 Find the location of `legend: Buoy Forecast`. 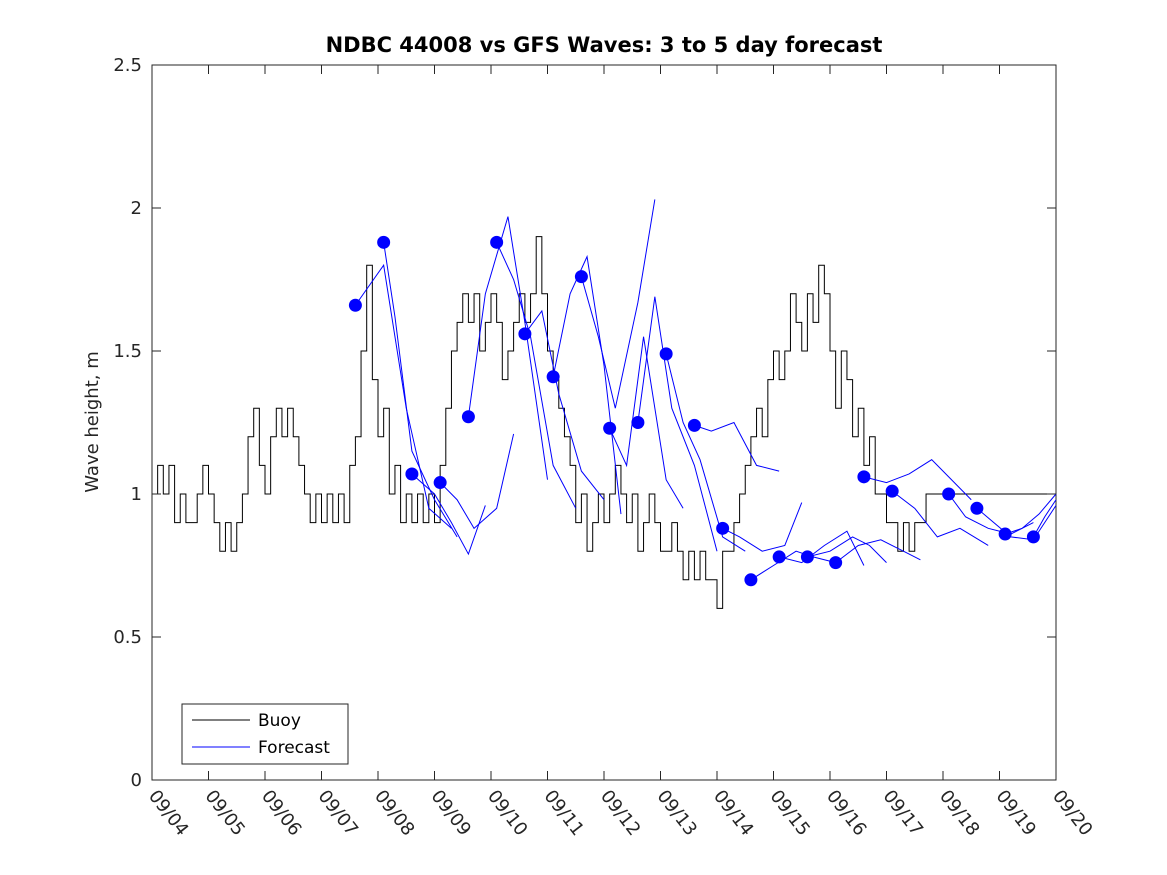

legend: Buoy Forecast is located at coordinates (265, 734).